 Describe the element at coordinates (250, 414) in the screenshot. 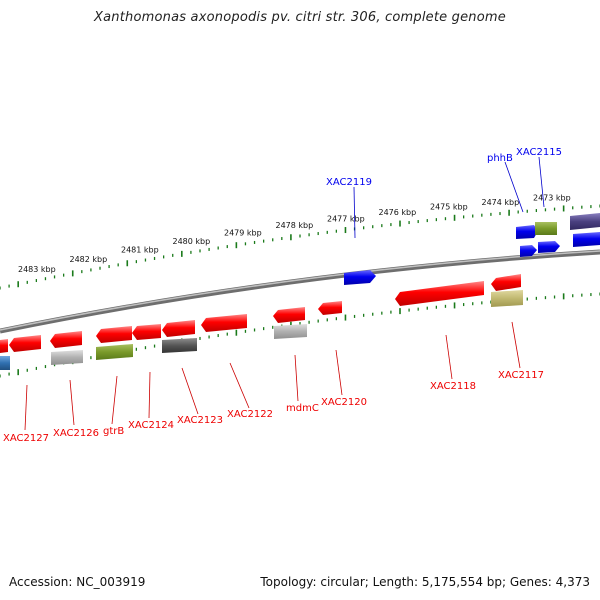

I see `gene-label-XAC2122: XAC2122` at that location.